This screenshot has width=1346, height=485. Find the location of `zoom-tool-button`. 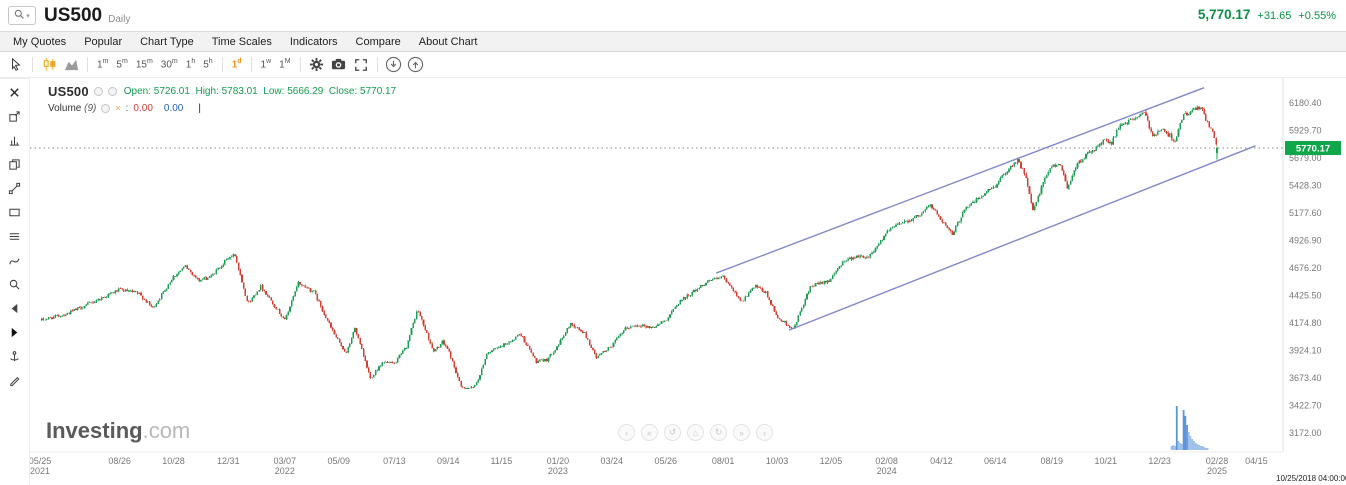

zoom-tool-button is located at coordinates (15, 284).